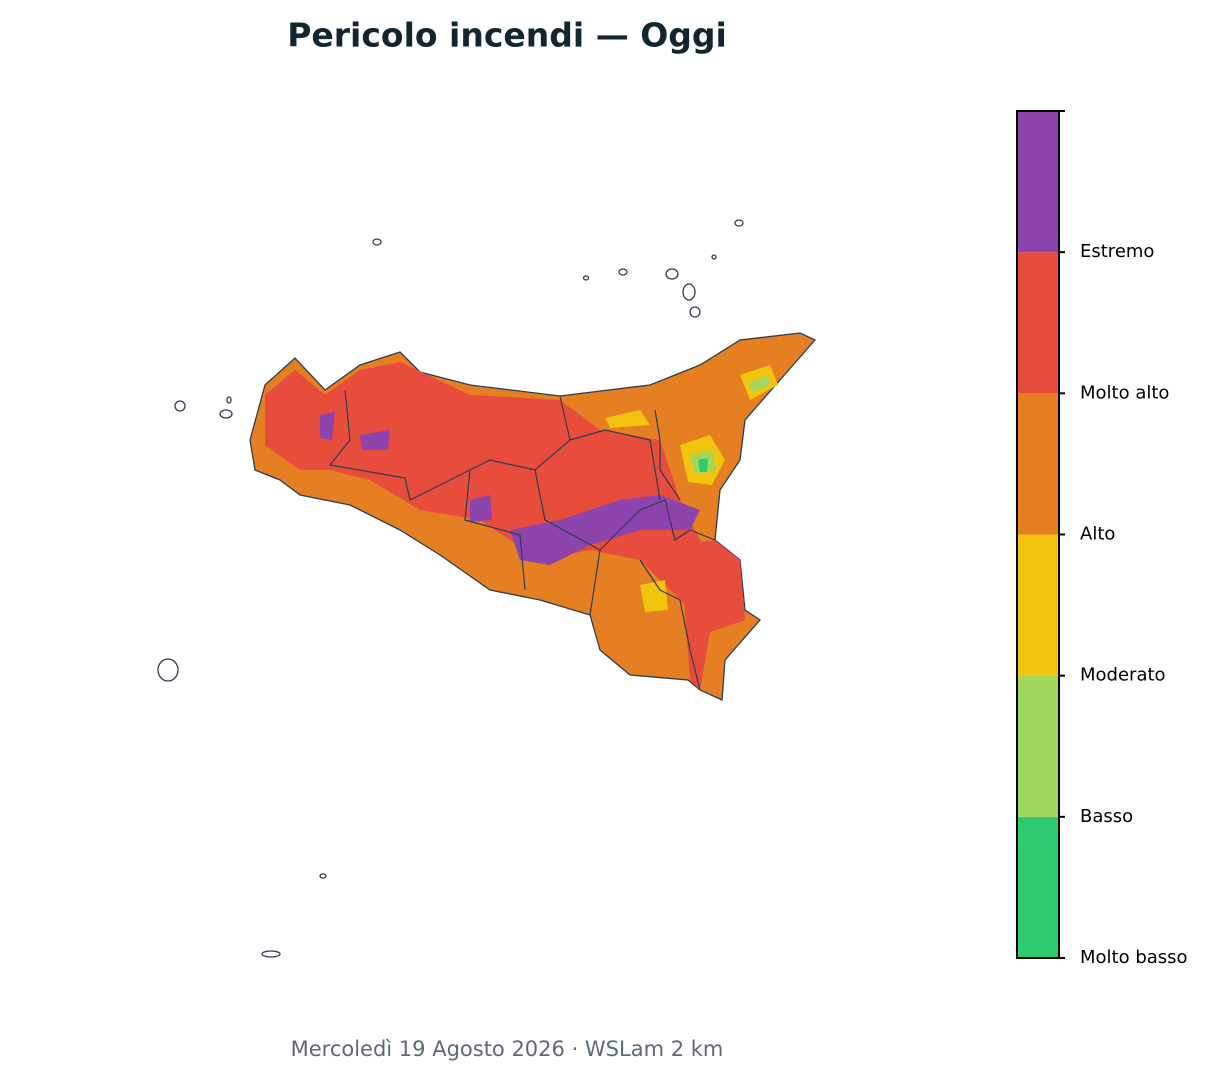 The width and height of the screenshot is (1222, 1083). I want to click on colorbar-label: Moderato, so click(1123, 675).